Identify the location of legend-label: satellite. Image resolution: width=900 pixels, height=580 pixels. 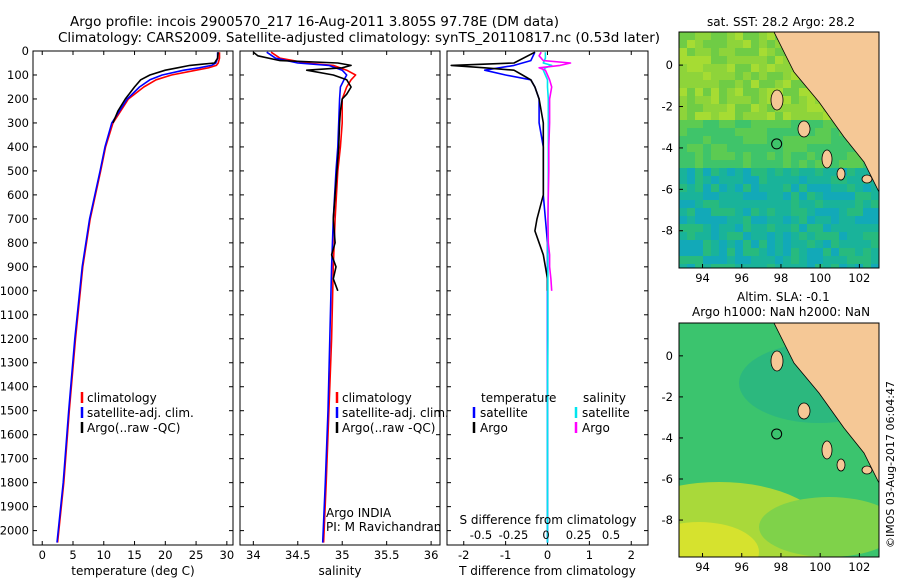
(504, 413).